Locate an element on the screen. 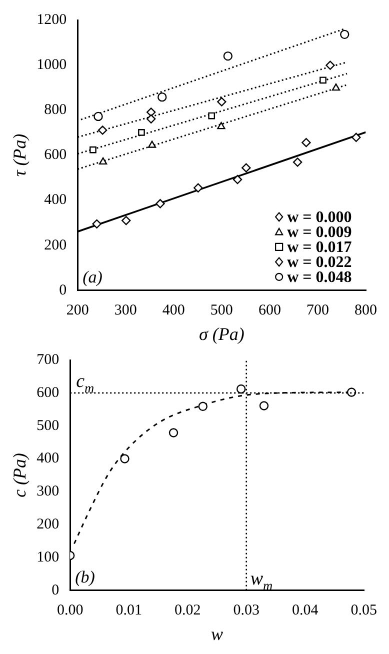 The width and height of the screenshot is (389, 654). annotation: (b) is located at coordinates (85, 576).